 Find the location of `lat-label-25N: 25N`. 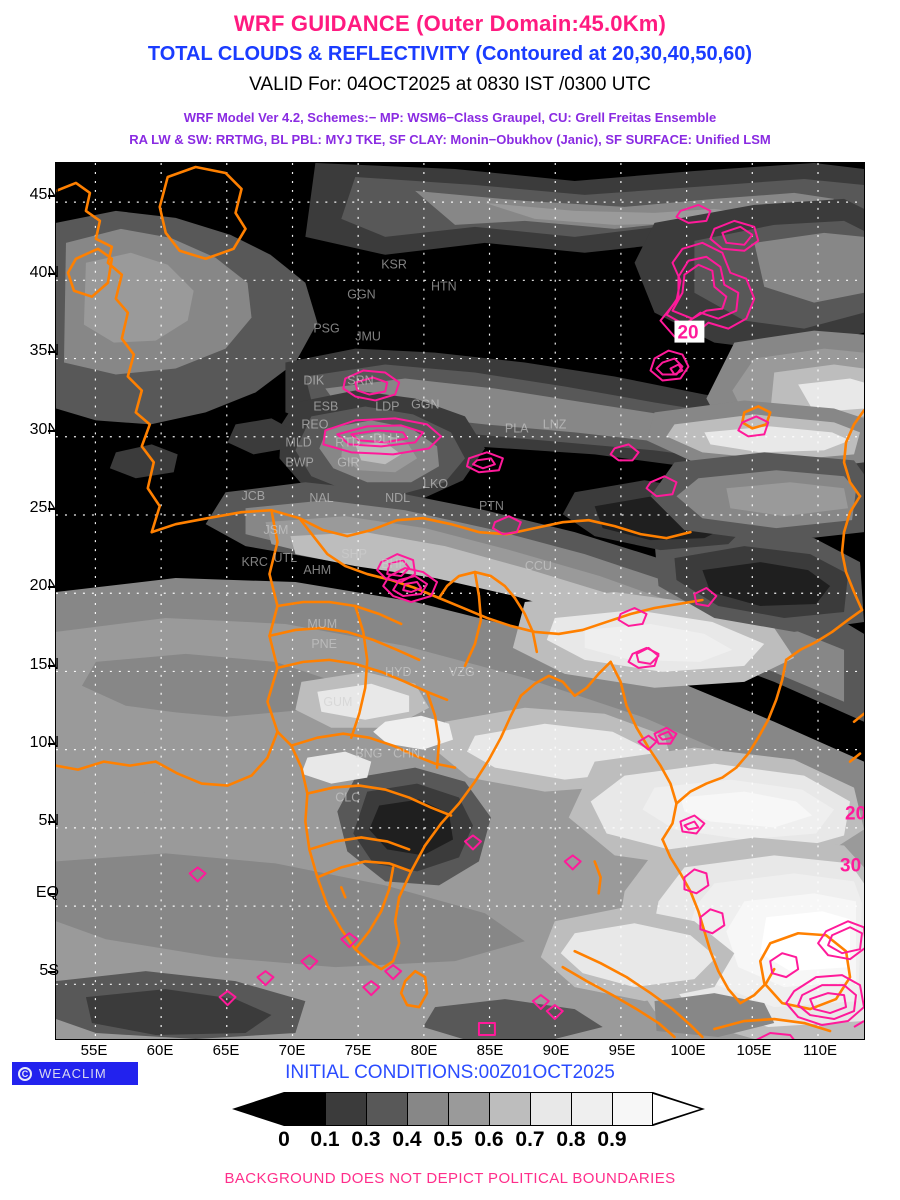

lat-label-25N: 25N is located at coordinates (44, 507).